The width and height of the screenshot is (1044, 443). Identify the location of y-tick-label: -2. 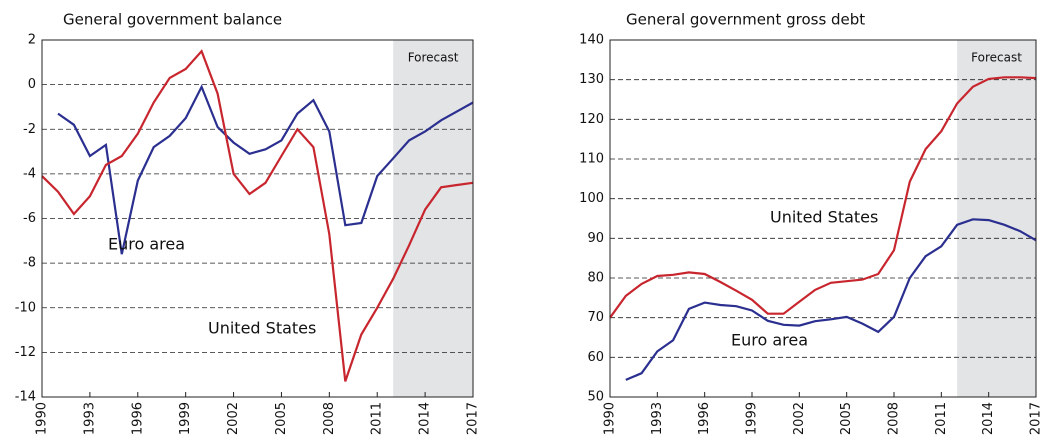
(29, 129).